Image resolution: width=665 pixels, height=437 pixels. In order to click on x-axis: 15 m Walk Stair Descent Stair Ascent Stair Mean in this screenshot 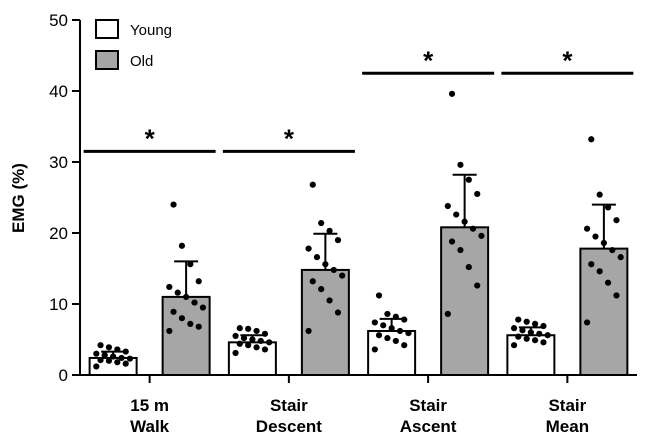, I will do `click(358, 405)`.